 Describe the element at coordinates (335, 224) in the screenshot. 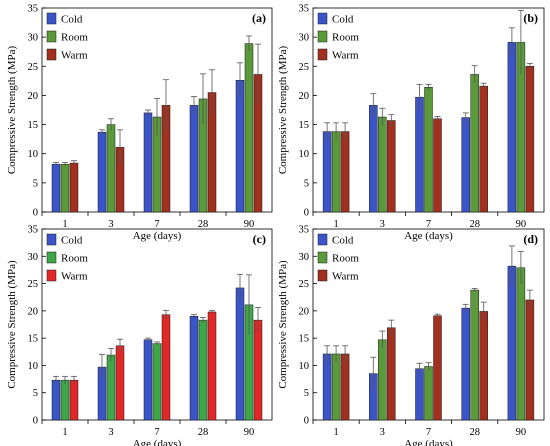

I see `x-tick-label: 1` at that location.